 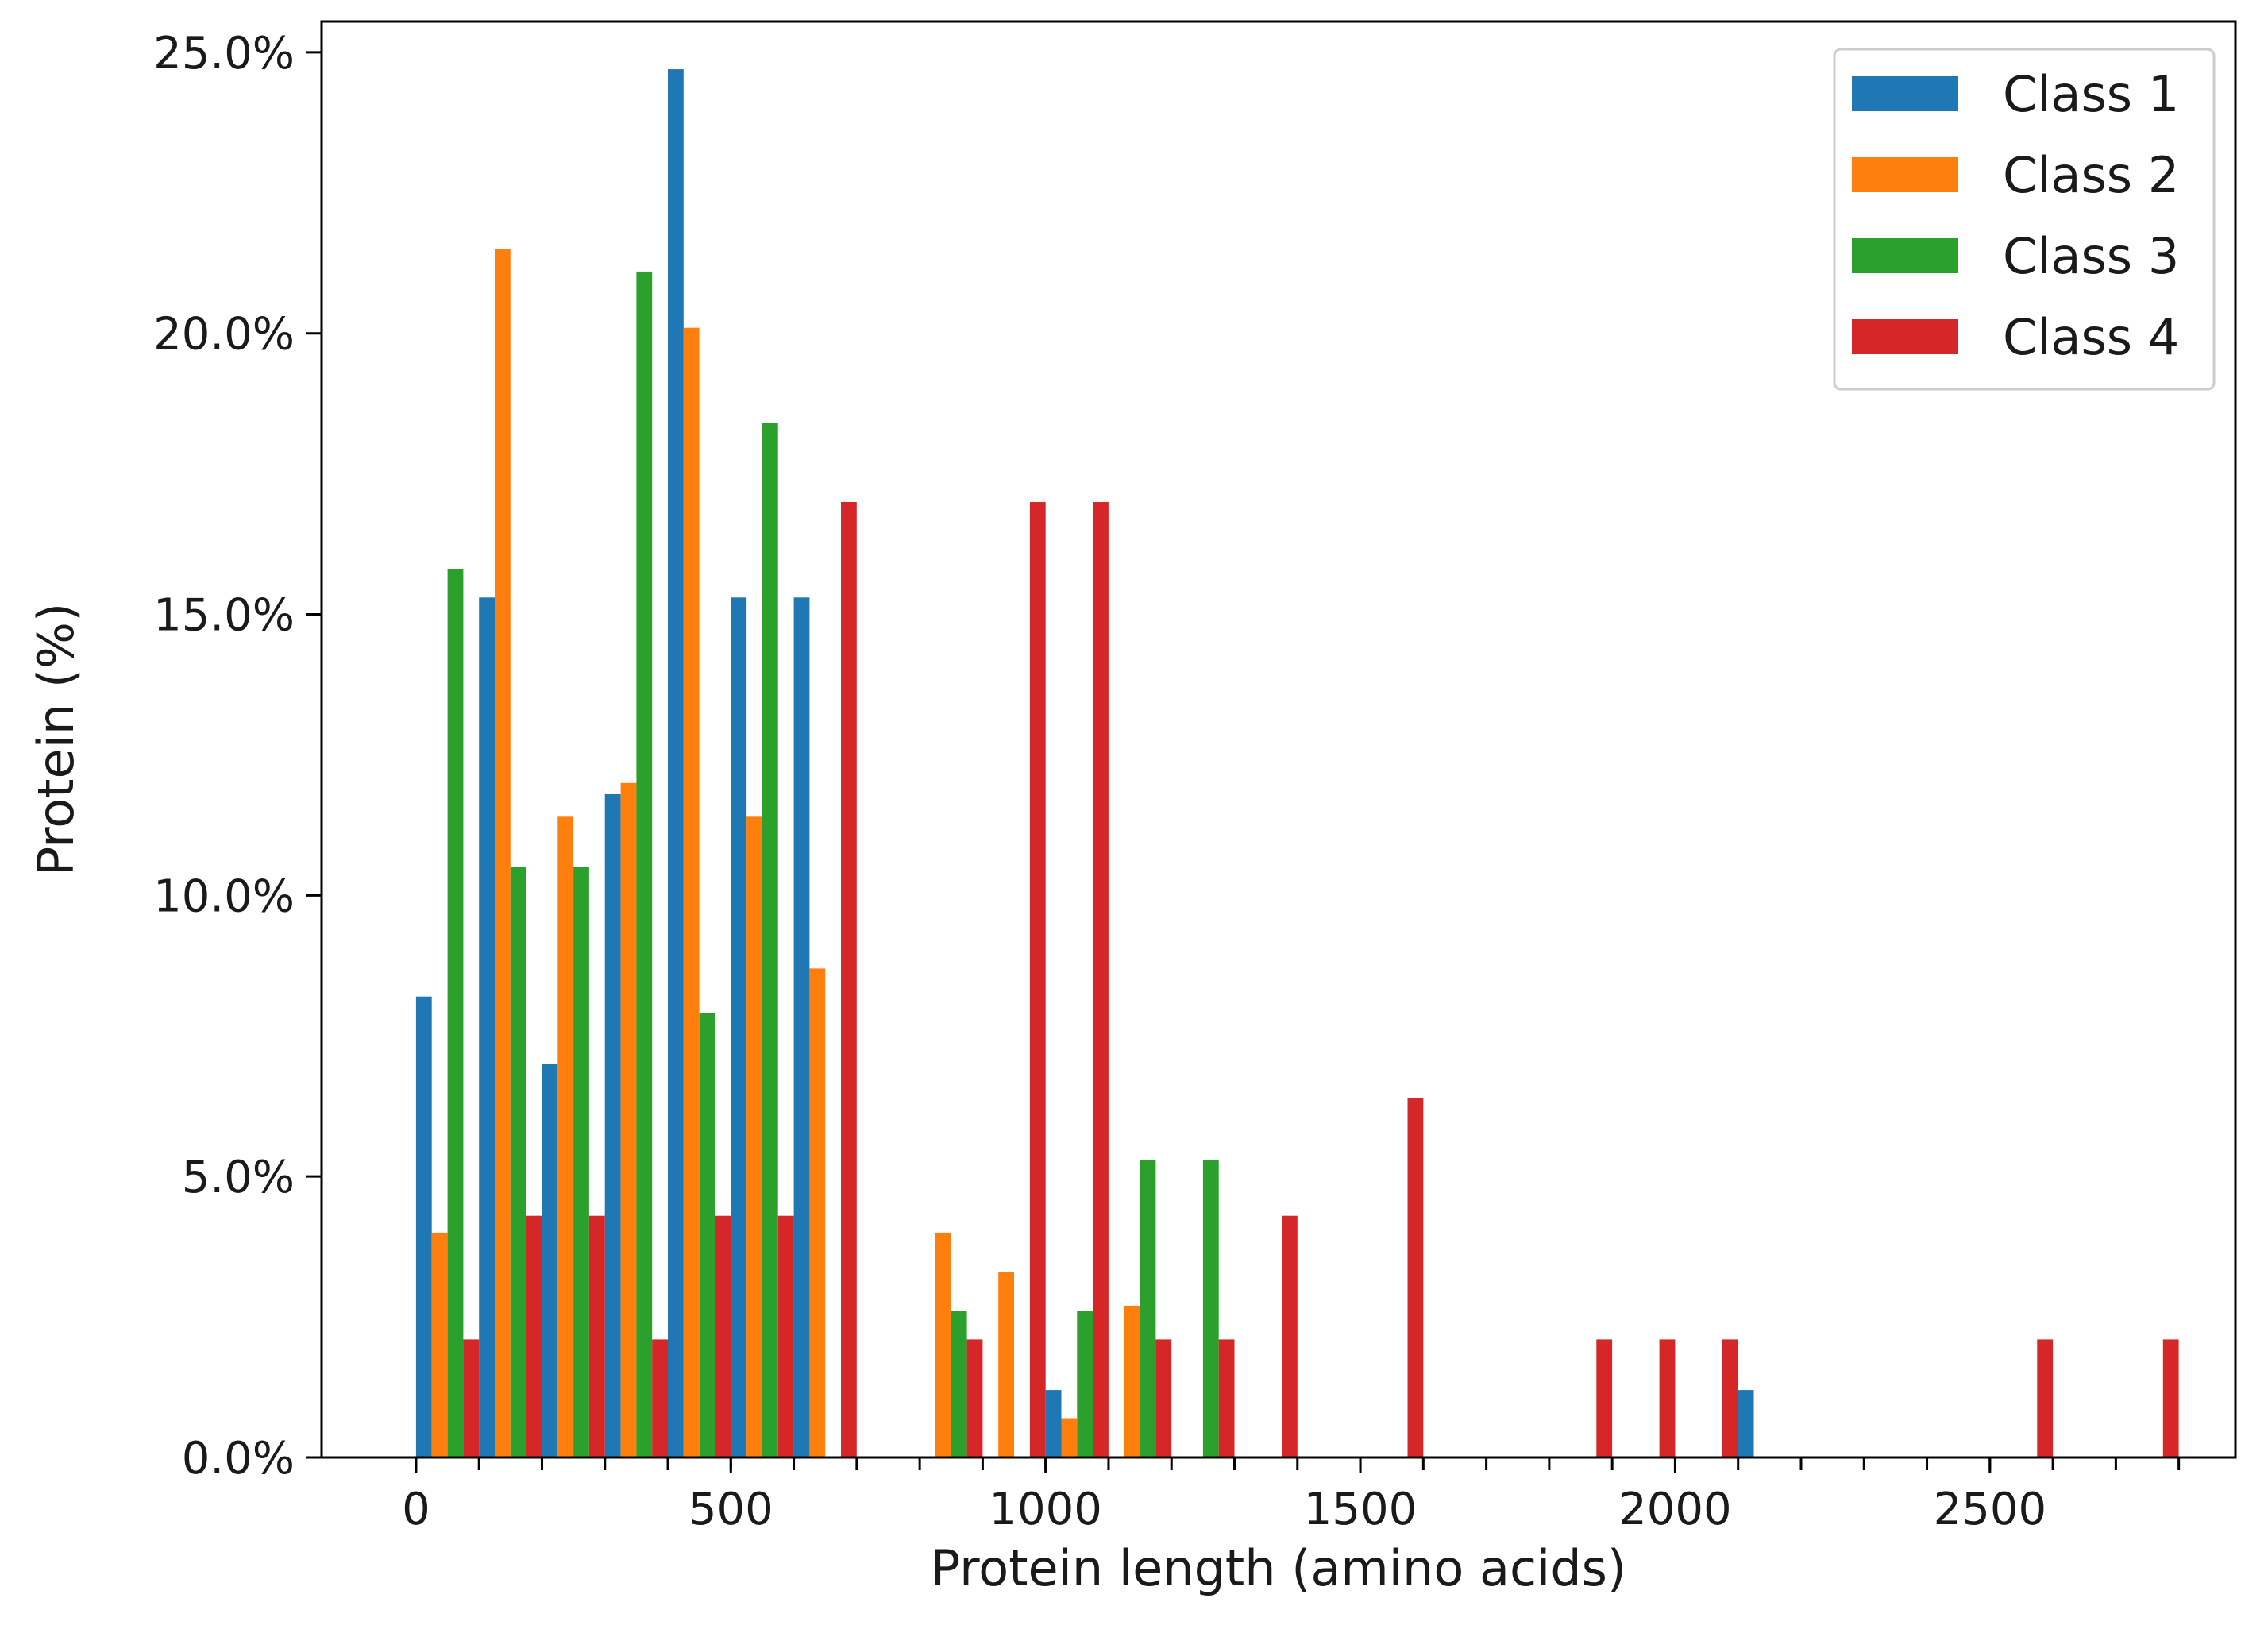 I want to click on y-tick-label: 10.0%, so click(x=224, y=896).